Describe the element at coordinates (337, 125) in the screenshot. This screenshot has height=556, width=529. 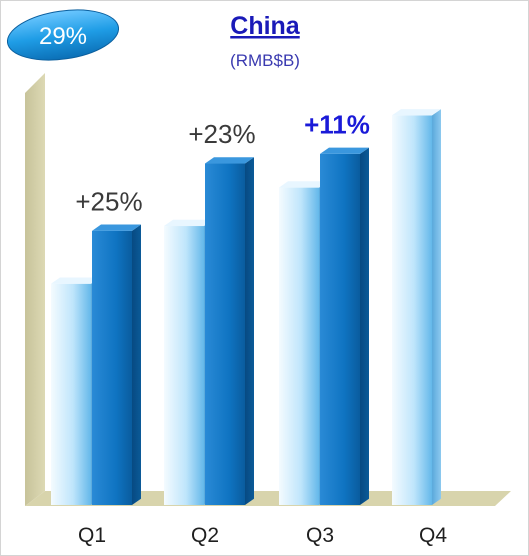
I see `growth-label-q3: +11%` at that location.